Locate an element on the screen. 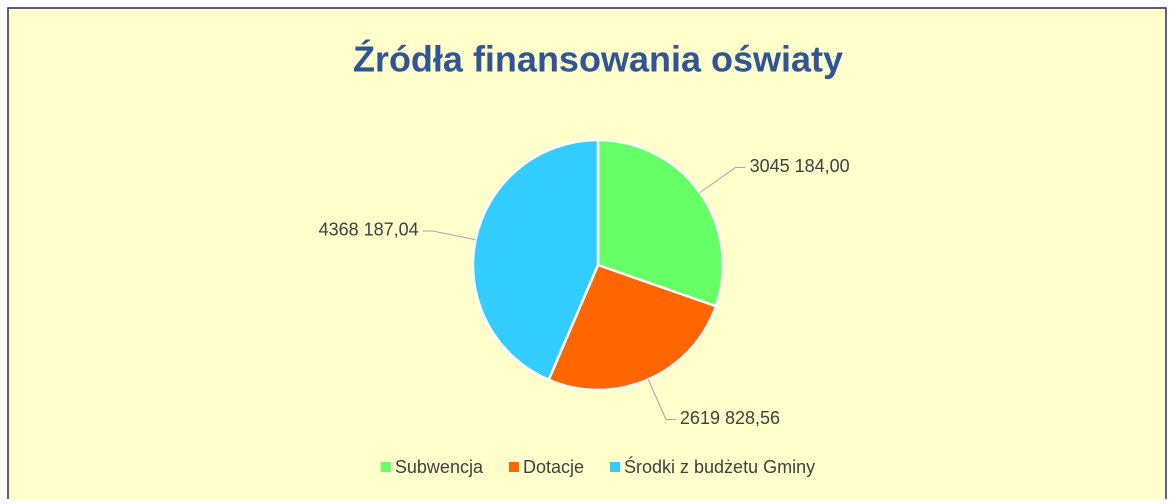  legend-label: Dotacje is located at coordinates (553, 467).